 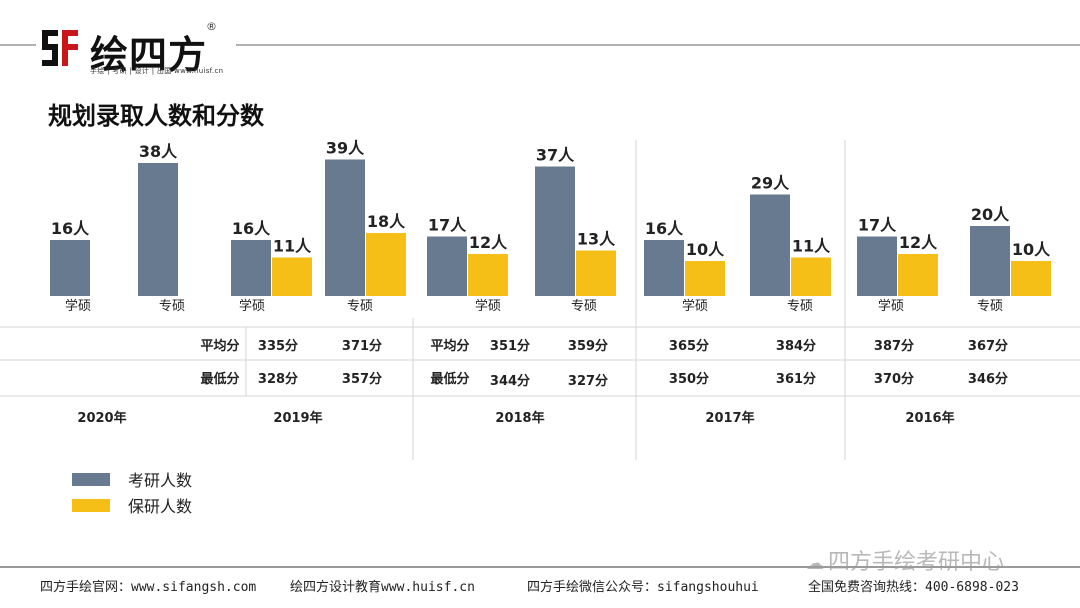 What do you see at coordinates (916, 562) in the screenshot?
I see `watermark-text: 四方手绘考研中心` at bounding box center [916, 562].